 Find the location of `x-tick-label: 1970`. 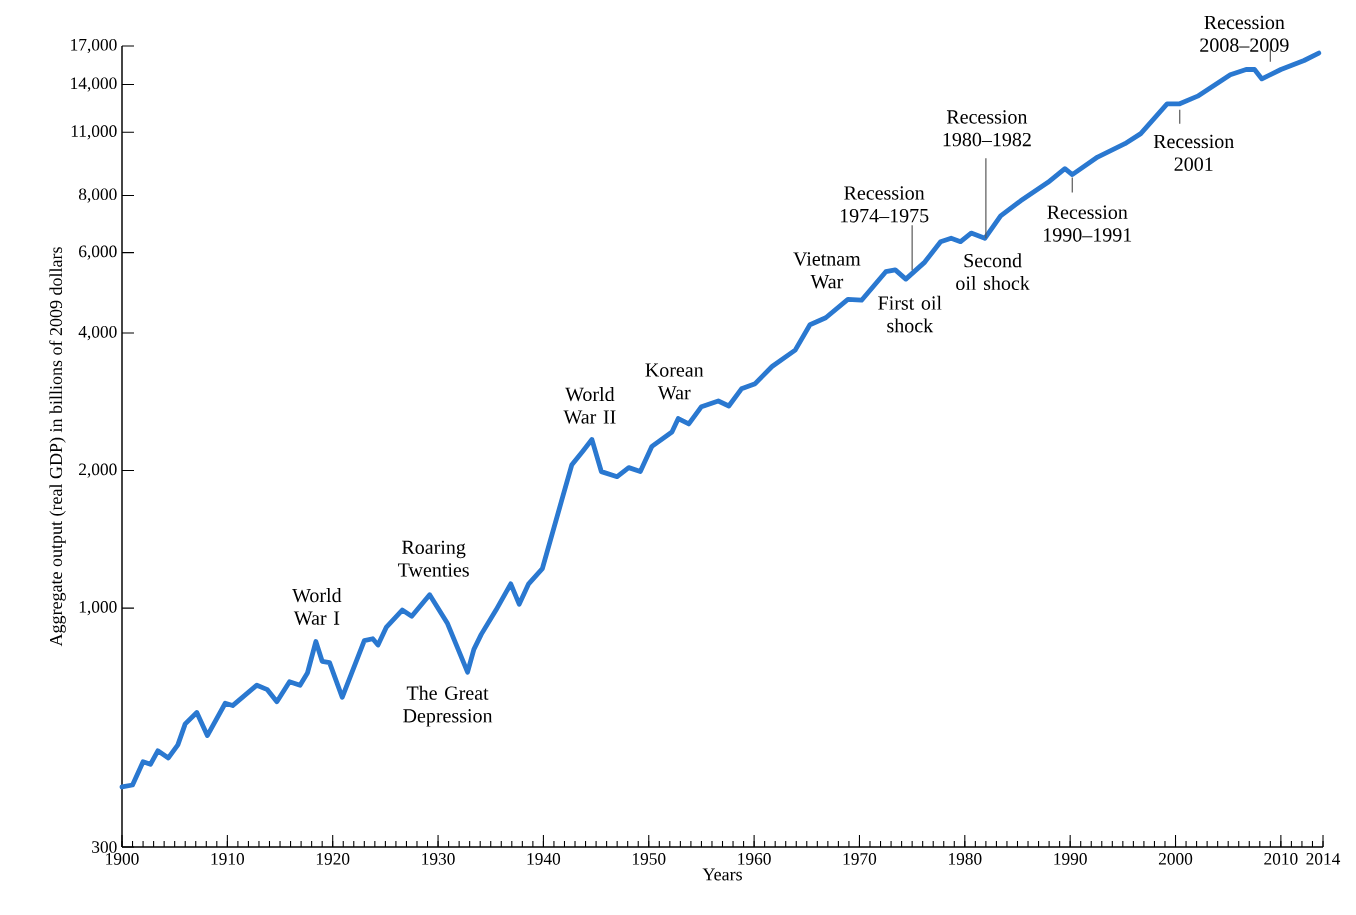

x-tick-label: 1970 is located at coordinates (860, 859).